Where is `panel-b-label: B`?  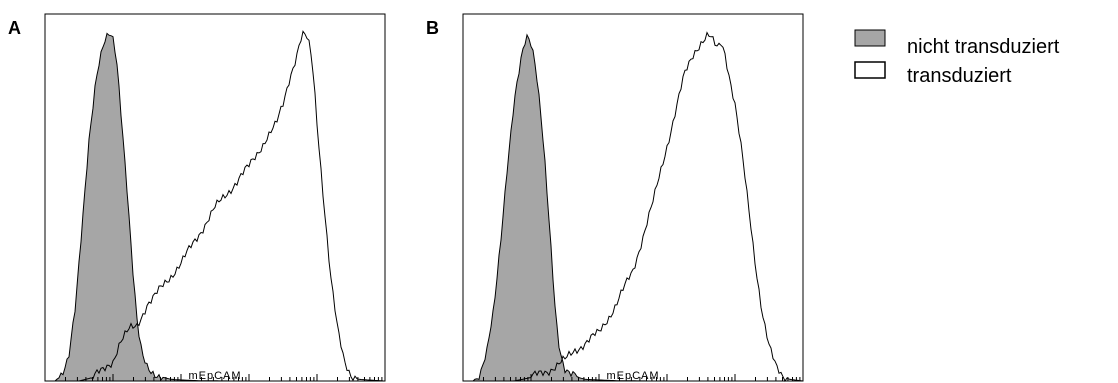 panel-b-label: B is located at coordinates (432, 28).